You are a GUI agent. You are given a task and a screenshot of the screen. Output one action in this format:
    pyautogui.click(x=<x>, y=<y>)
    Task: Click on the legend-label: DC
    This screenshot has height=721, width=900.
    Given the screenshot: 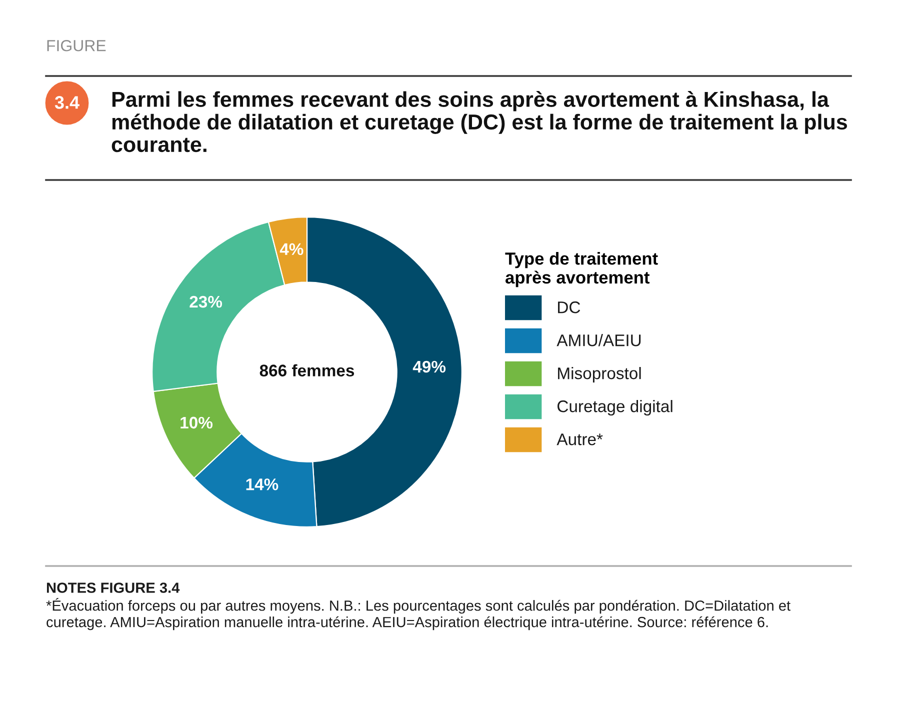 What is the action you would take?
    pyautogui.click(x=569, y=307)
    